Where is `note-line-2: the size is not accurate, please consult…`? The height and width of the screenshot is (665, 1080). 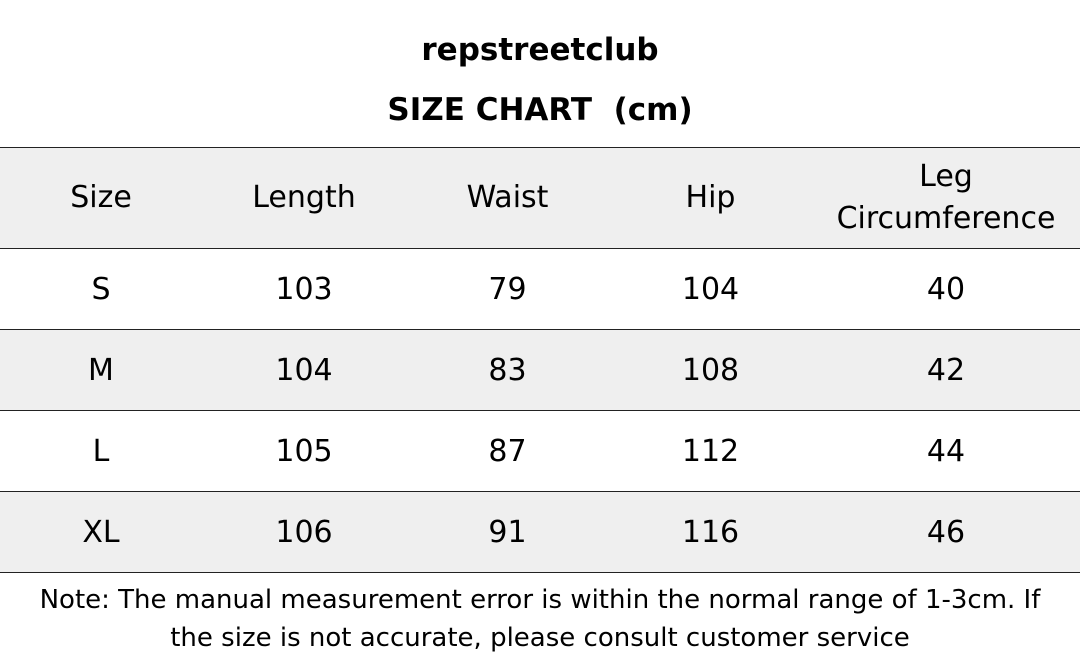 note-line-2: the size is not accurate, please consult… is located at coordinates (540, 638).